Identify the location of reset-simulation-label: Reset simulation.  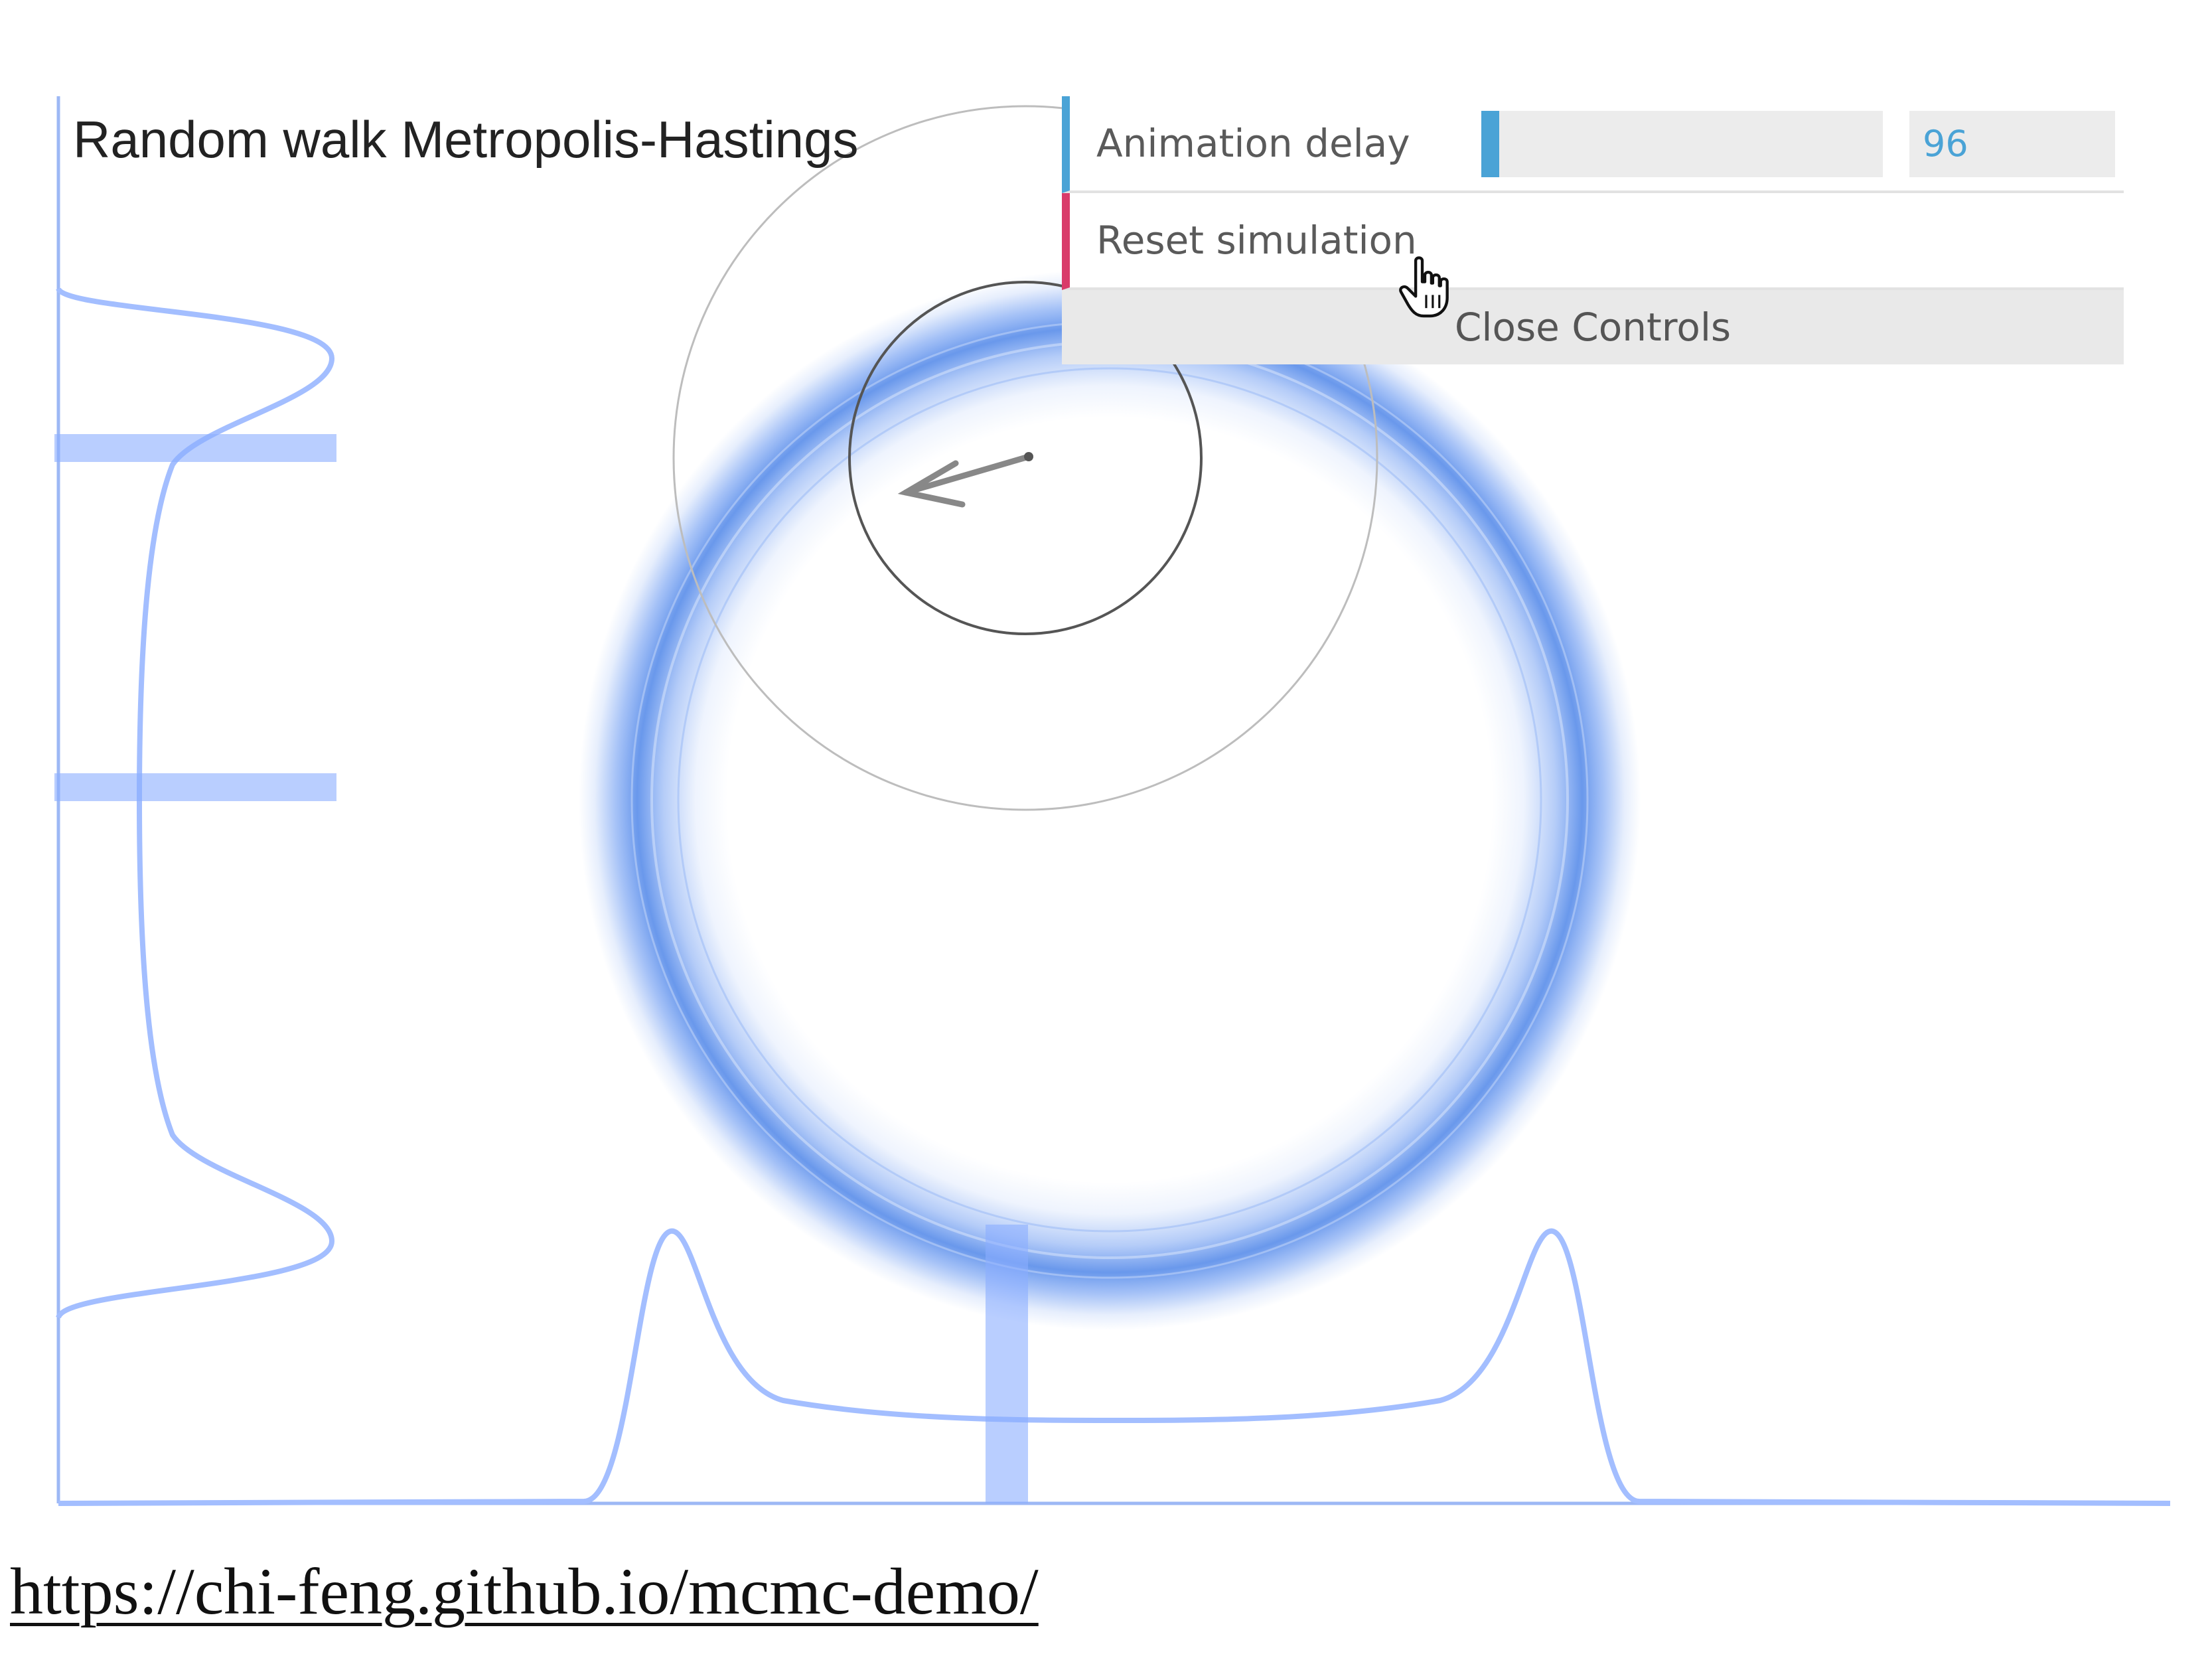
(1257, 240).